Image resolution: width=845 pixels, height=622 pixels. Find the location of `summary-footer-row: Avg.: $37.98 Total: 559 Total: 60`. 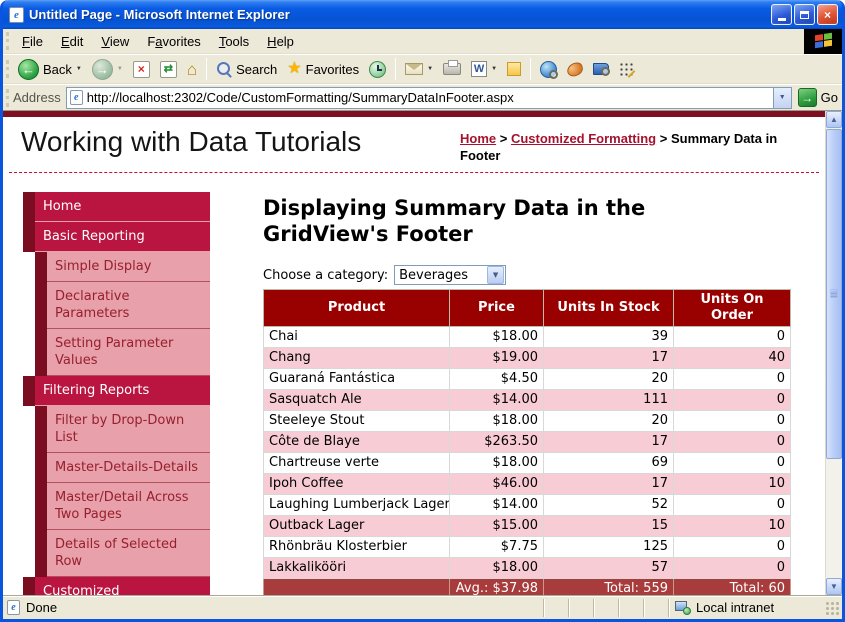

summary-footer-row: Avg.: $37.98 Total: 559 Total: 60 is located at coordinates (527, 586).